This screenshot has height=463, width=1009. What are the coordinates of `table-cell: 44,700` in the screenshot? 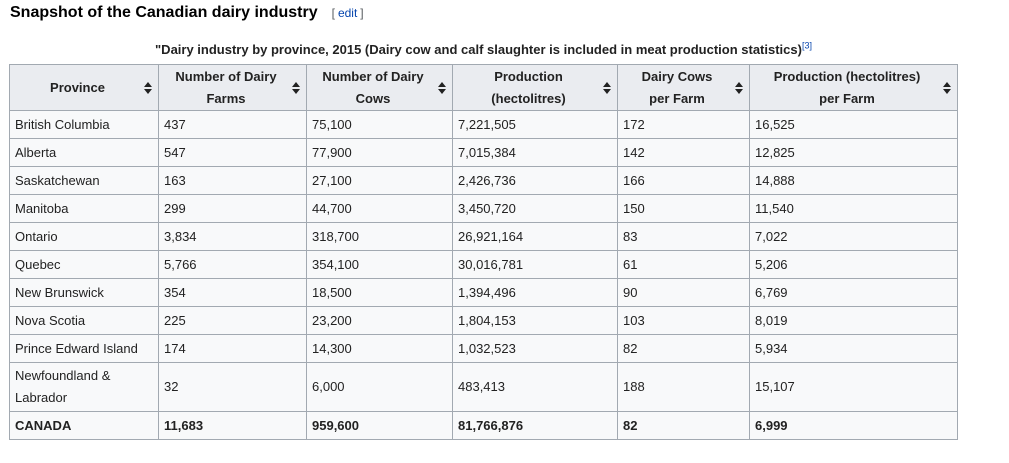 It's located at (379, 208).